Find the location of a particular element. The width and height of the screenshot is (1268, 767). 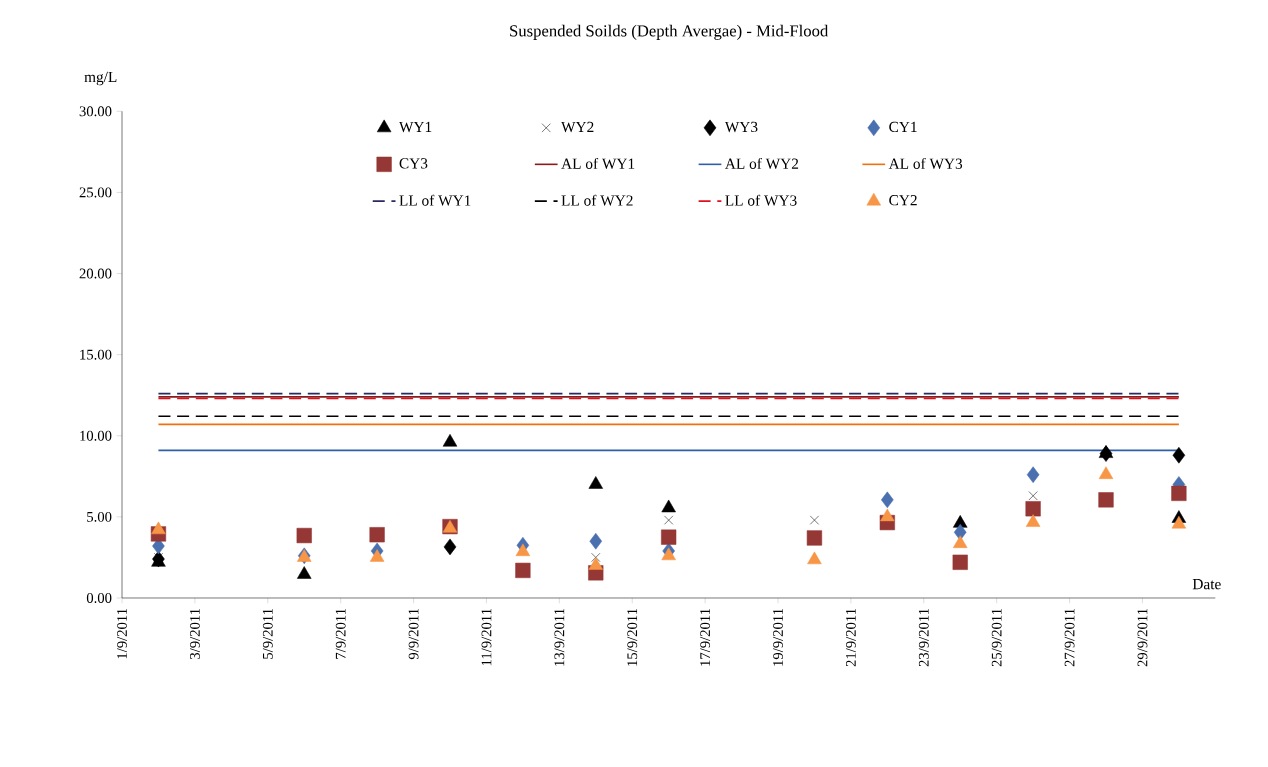

x-tick-label: 17/9/2011 is located at coordinates (705, 637).